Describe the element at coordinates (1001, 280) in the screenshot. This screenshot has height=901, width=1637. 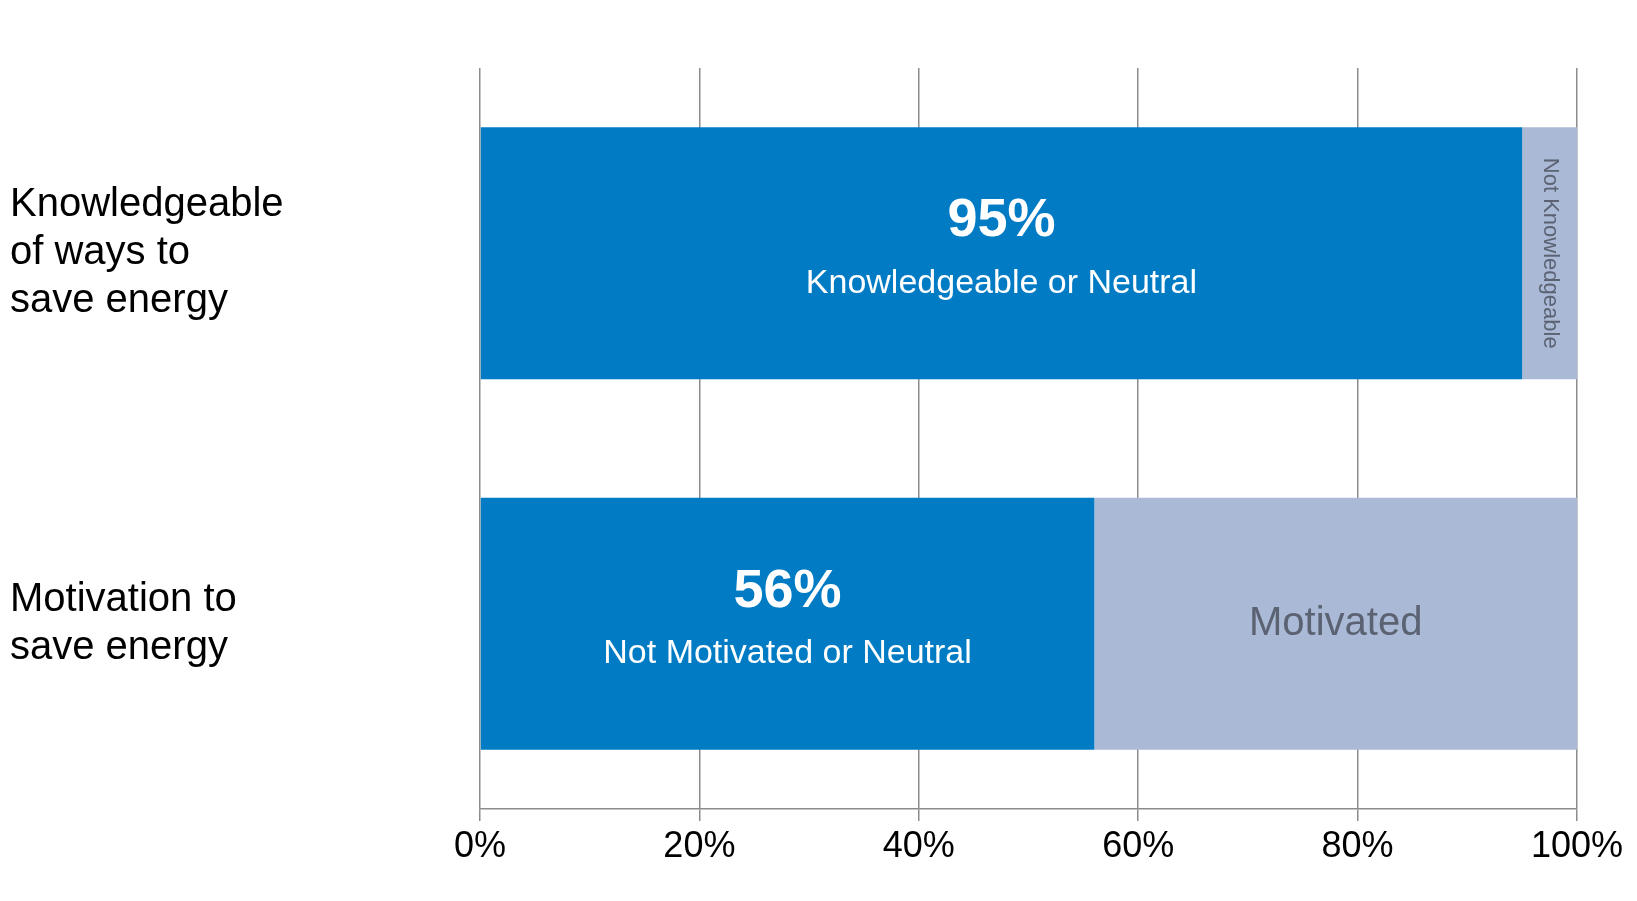
I see `annotation: Knowledgeable or Neutral` at that location.